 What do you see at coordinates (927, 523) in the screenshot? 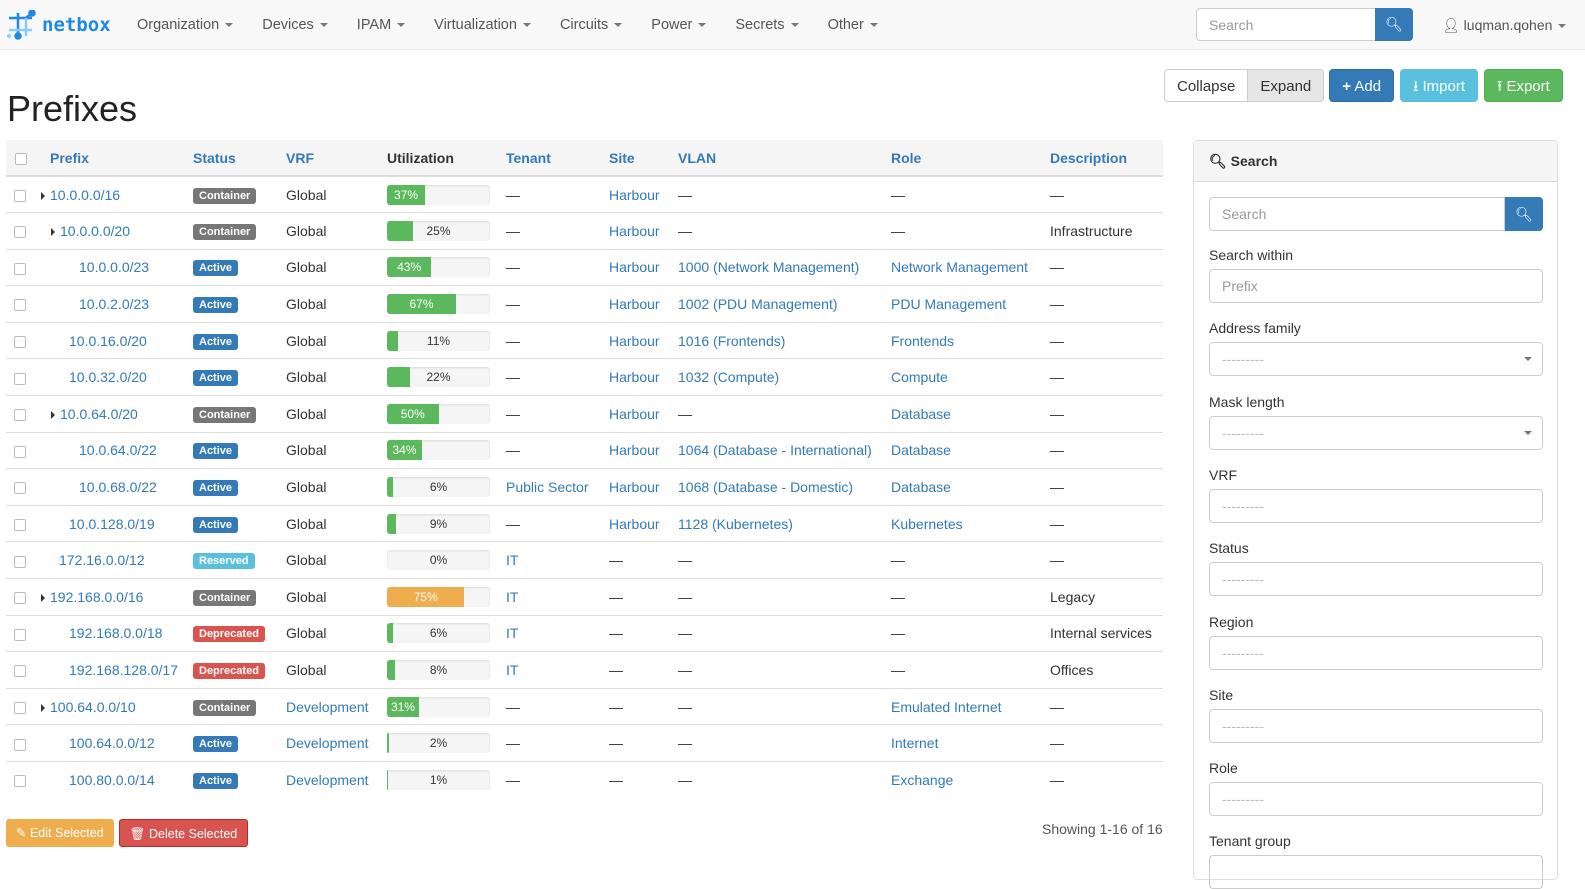
I see `role-link: Kubernetes` at bounding box center [927, 523].